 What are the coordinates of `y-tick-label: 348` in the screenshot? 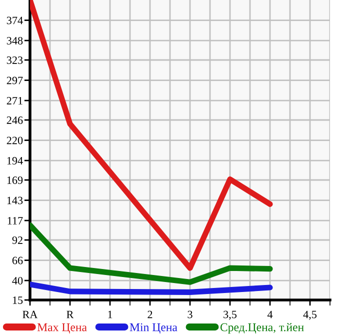 It's located at (14, 40).